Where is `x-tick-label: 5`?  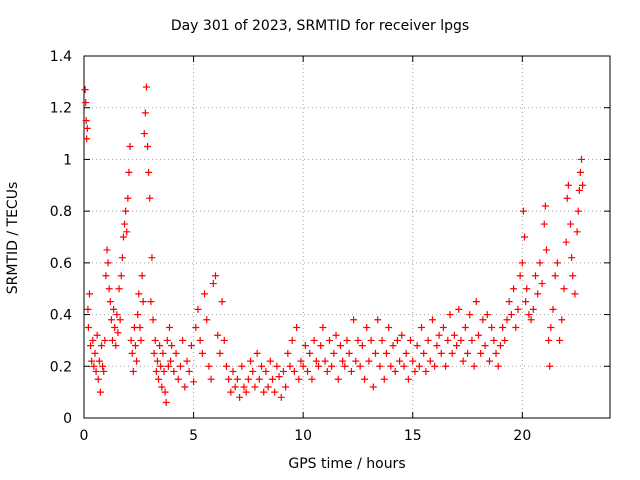
x-tick-label: 5 is located at coordinates (193, 436).